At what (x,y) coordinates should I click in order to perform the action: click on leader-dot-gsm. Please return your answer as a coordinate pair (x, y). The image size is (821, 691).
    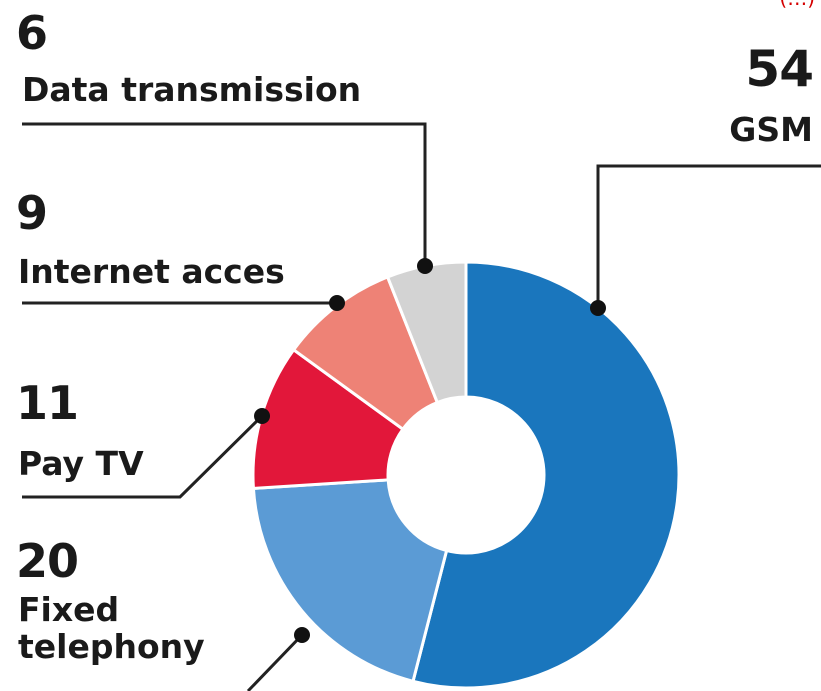
    Looking at the image, I should click on (598, 308).